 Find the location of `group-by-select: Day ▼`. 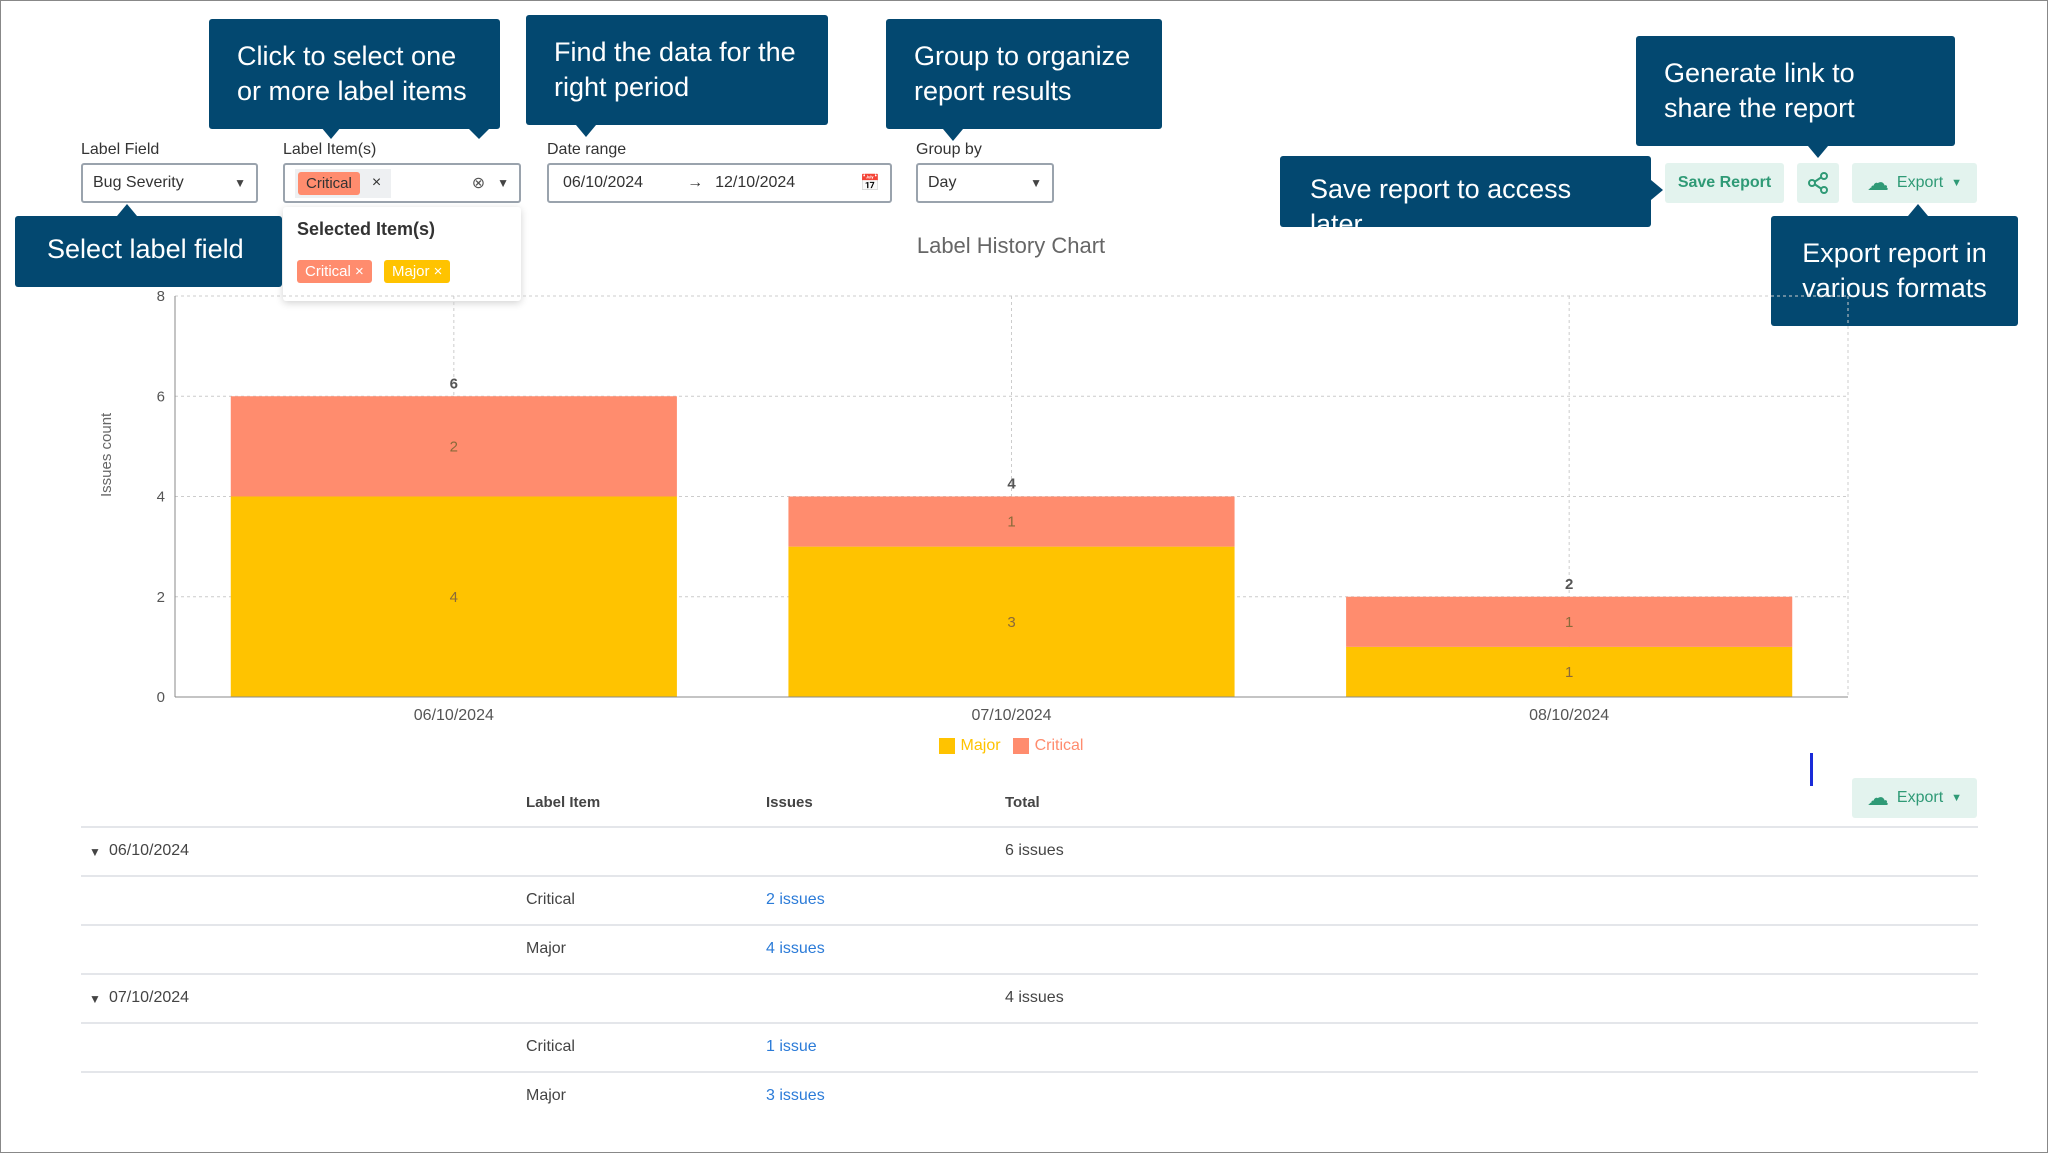

group-by-select: Day ▼ is located at coordinates (985, 183).